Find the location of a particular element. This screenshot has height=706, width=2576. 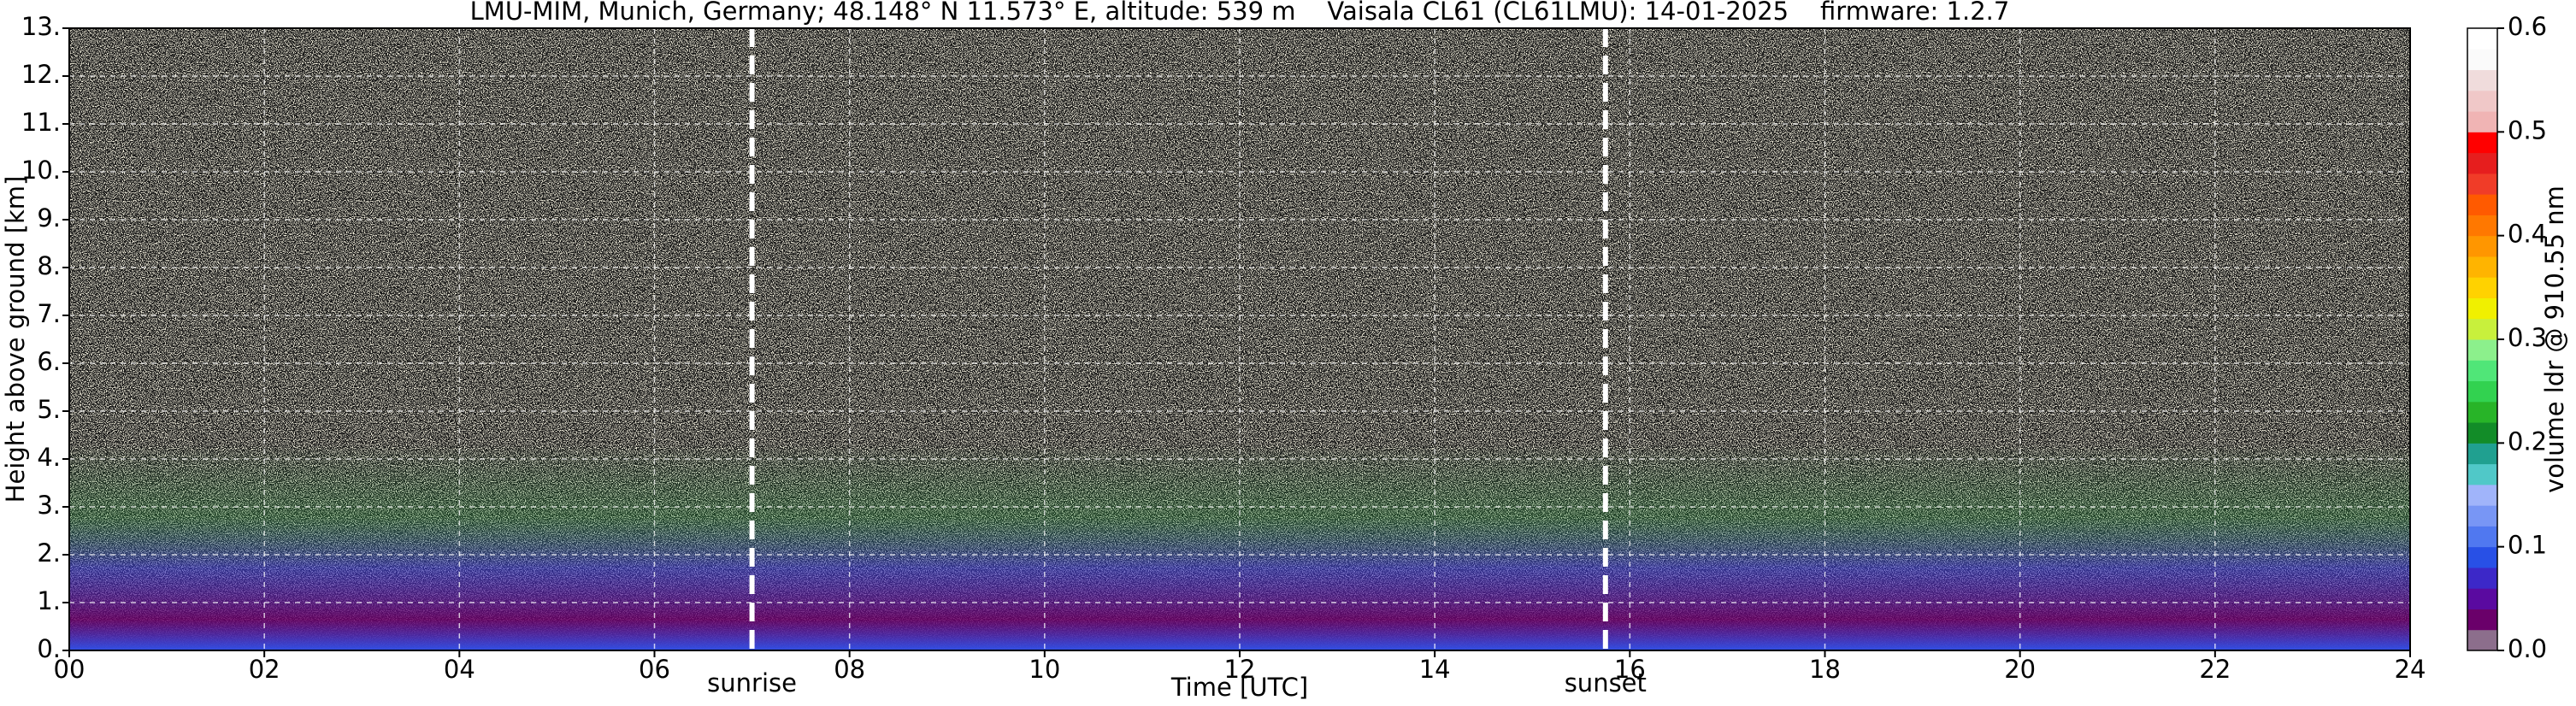

colorbar-tick-label: 0.4 is located at coordinates (2527, 234).